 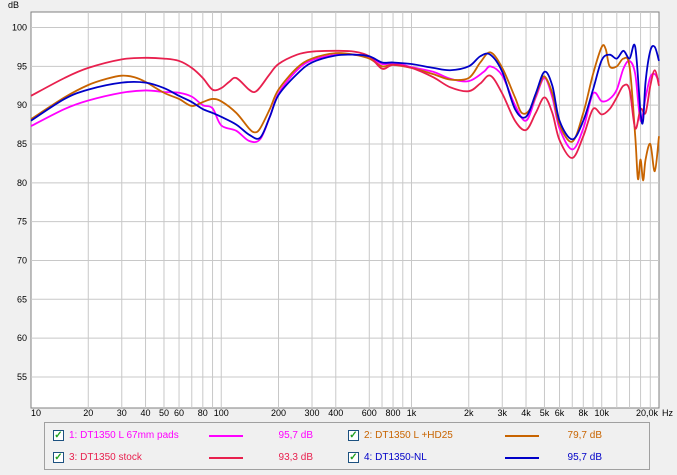 What do you see at coordinates (19, 202) in the screenshot?
I see `y-tick-labels: 100 95 90 85 80 75 70 65 60 55` at bounding box center [19, 202].